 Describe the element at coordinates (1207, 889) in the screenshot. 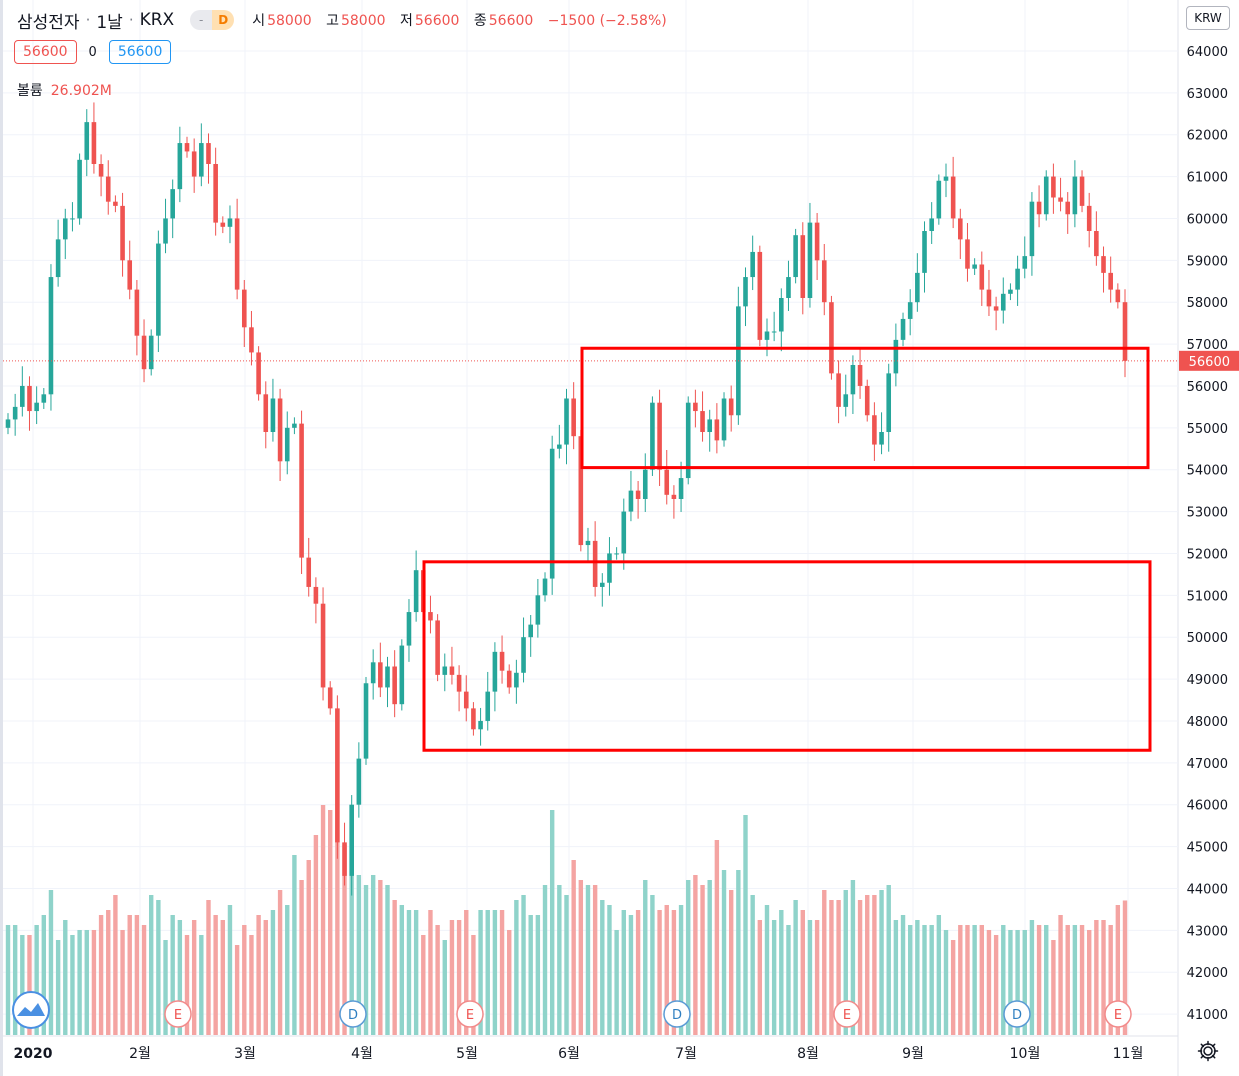

I see `price-tick-label: 44000` at that location.